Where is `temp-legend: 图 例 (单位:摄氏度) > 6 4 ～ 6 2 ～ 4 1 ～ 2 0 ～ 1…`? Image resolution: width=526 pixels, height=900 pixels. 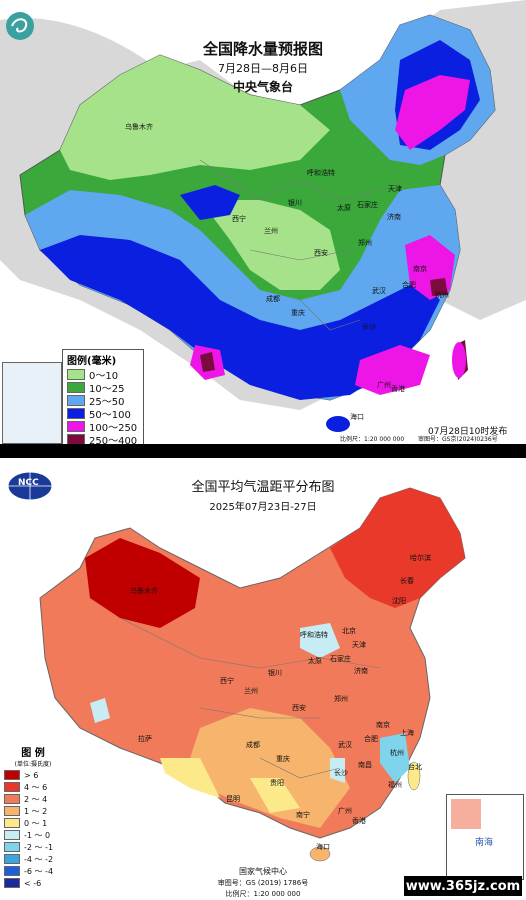
temp-legend: 图 例 (单位:摄氏度) > 6 4 ～ 6 2 ～ 4 1 ～ 2 0 ～ 1… is located at coordinates (33, 816).